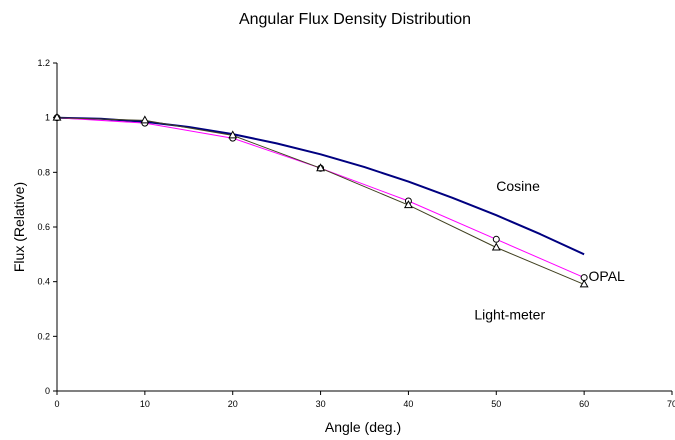 Image resolution: width=675 pixels, height=440 pixels. What do you see at coordinates (43, 282) in the screenshot?
I see `y-tick-label: 0.4` at bounding box center [43, 282].